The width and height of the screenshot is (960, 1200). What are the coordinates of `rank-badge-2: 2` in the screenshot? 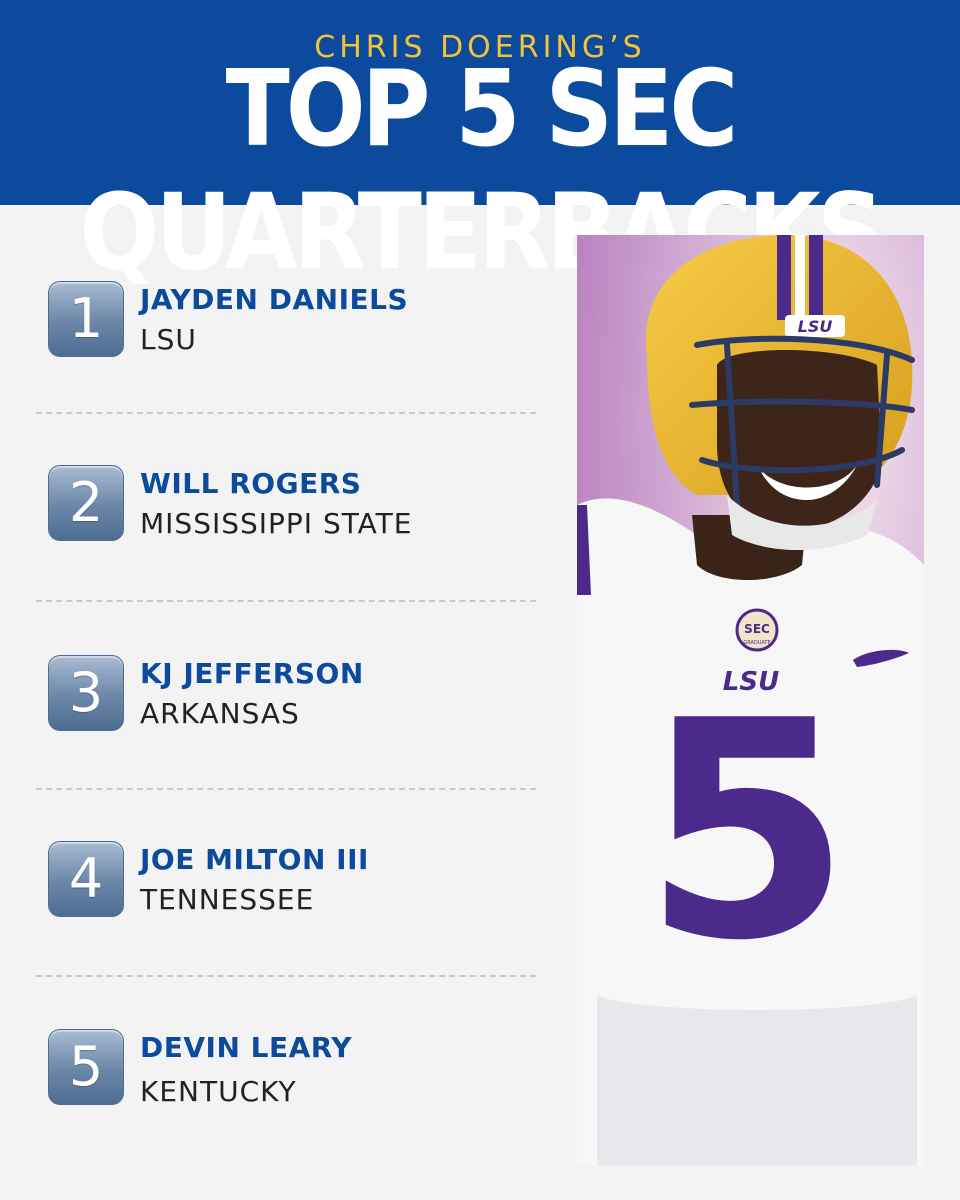 It's located at (86, 503).